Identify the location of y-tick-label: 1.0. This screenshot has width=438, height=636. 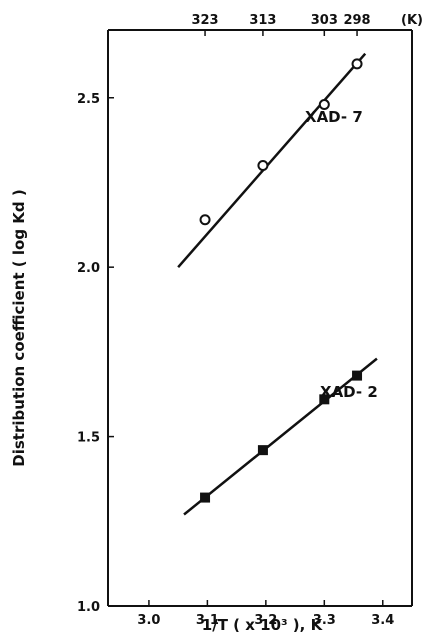
(88, 607).